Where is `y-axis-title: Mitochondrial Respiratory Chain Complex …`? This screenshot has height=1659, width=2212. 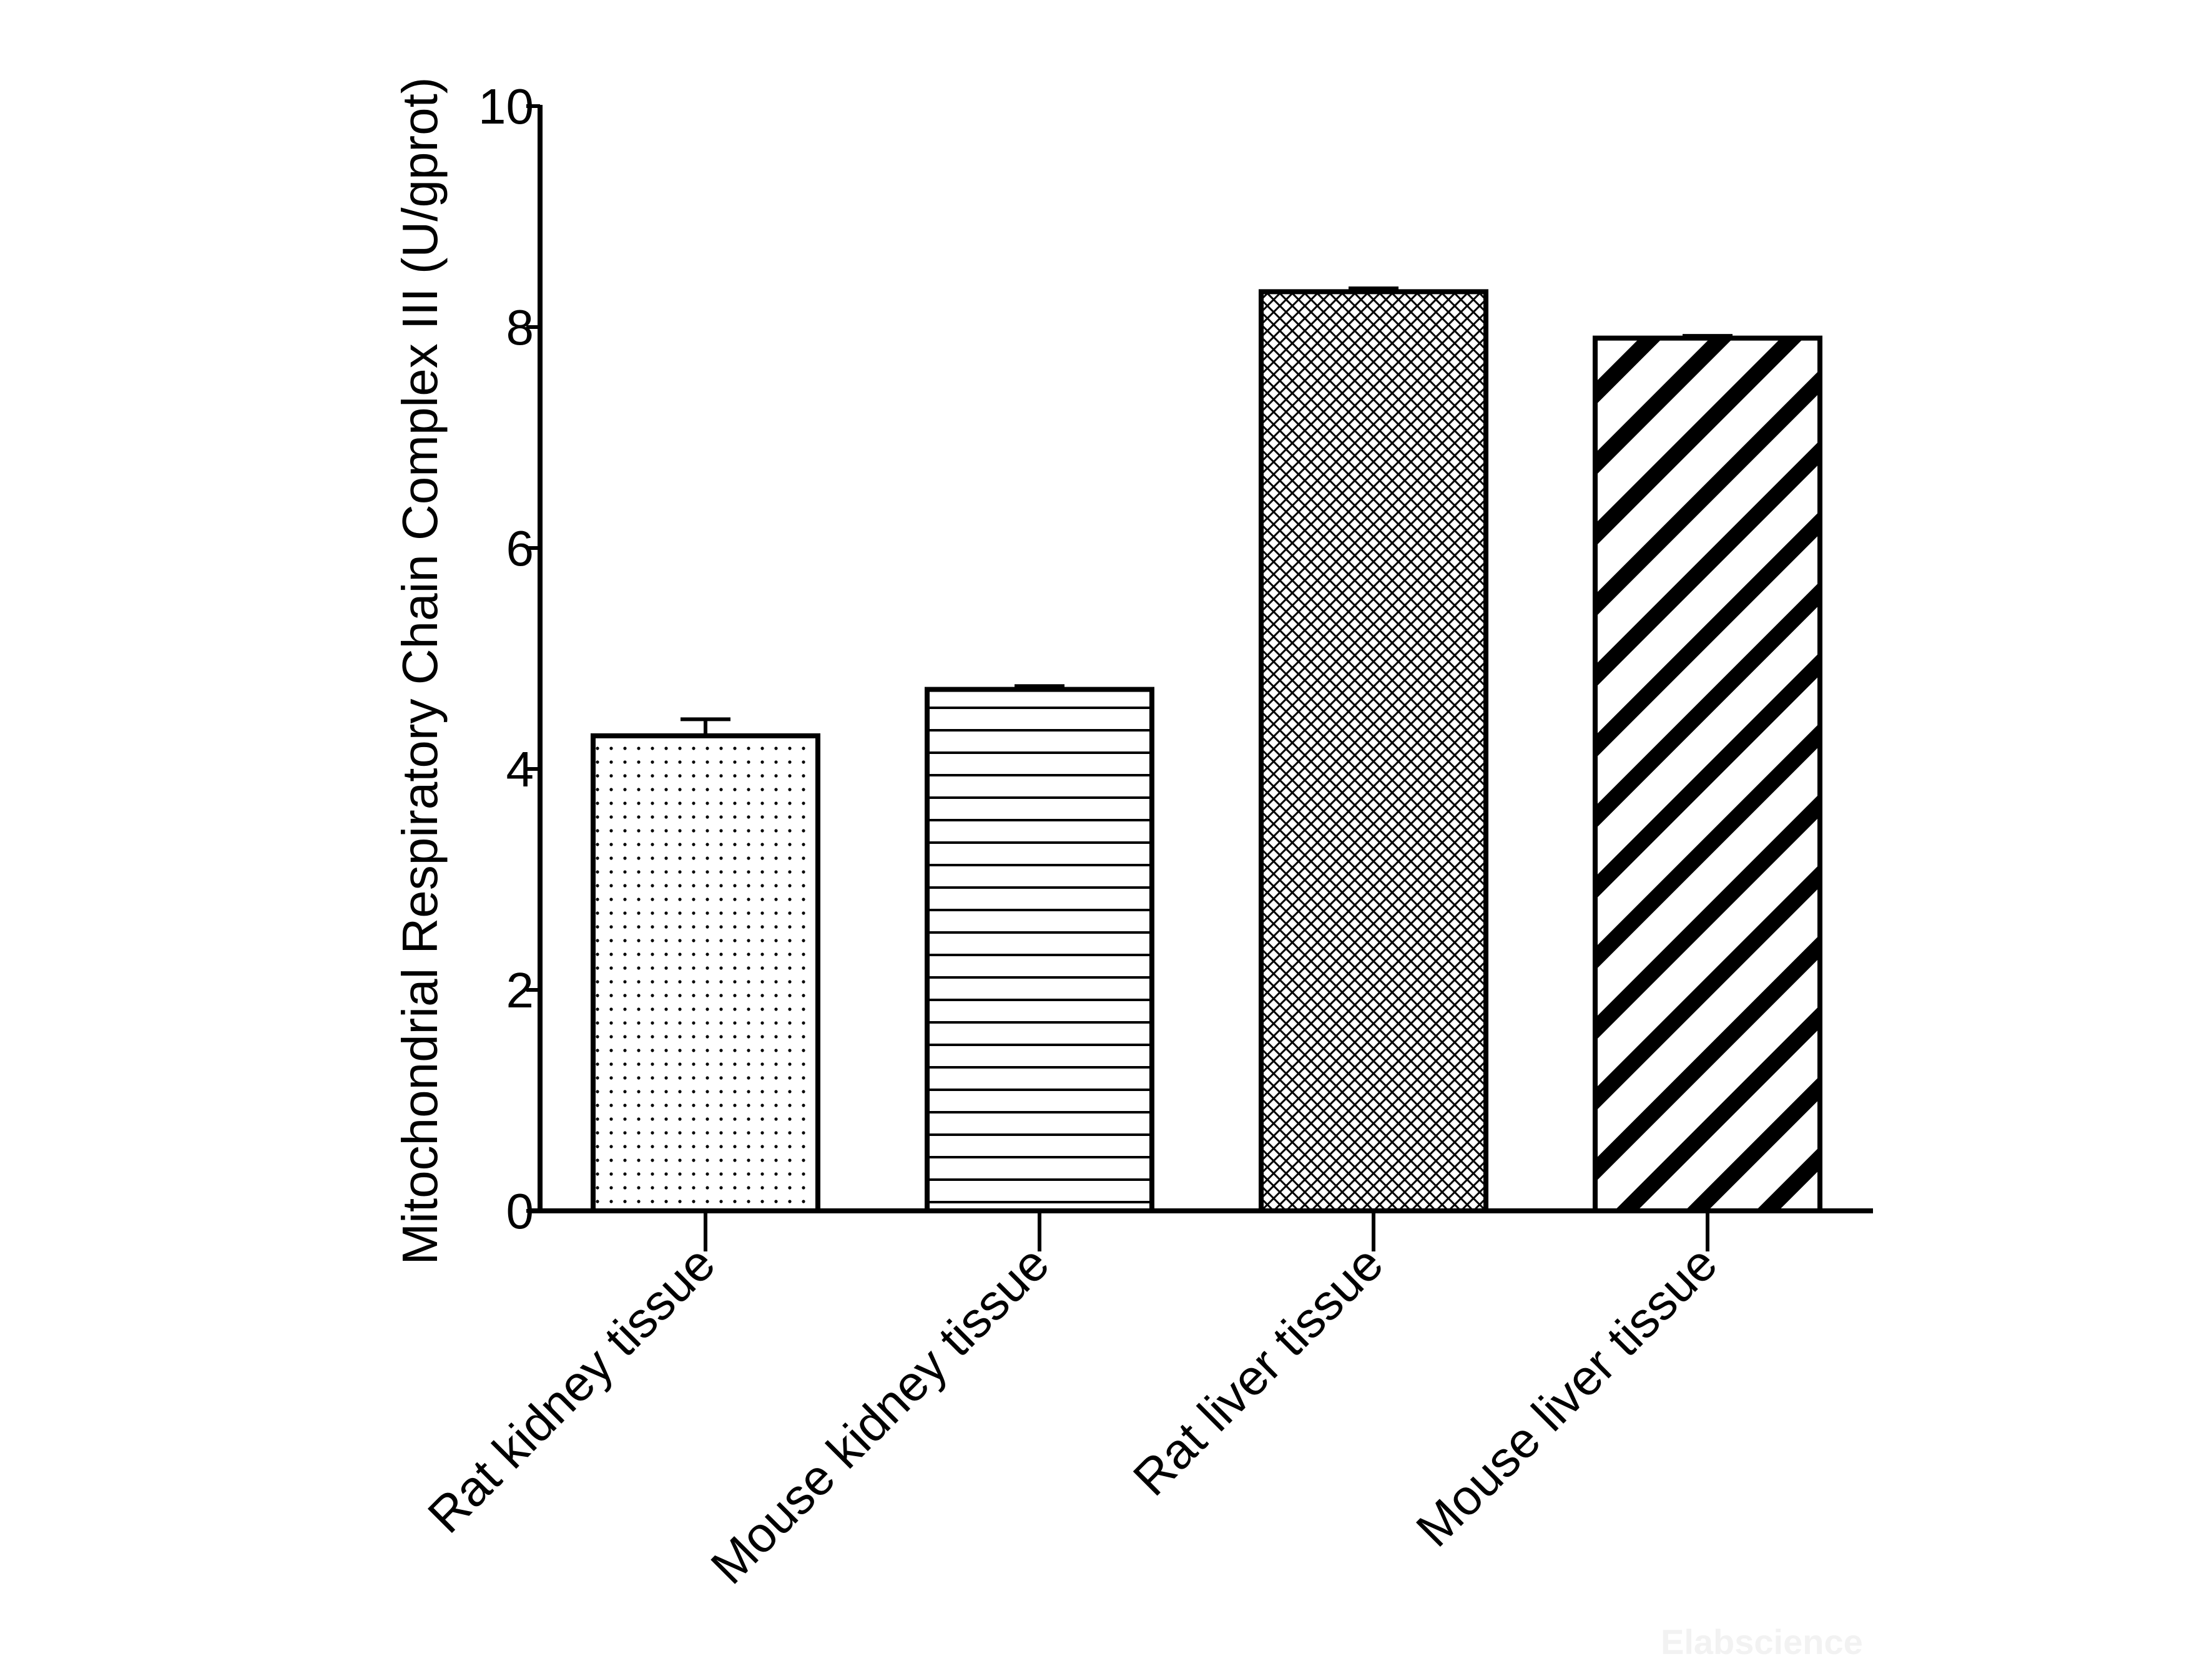 y-axis-title: Mitochondrial Respiratory Chain Complex … is located at coordinates (420, 671).